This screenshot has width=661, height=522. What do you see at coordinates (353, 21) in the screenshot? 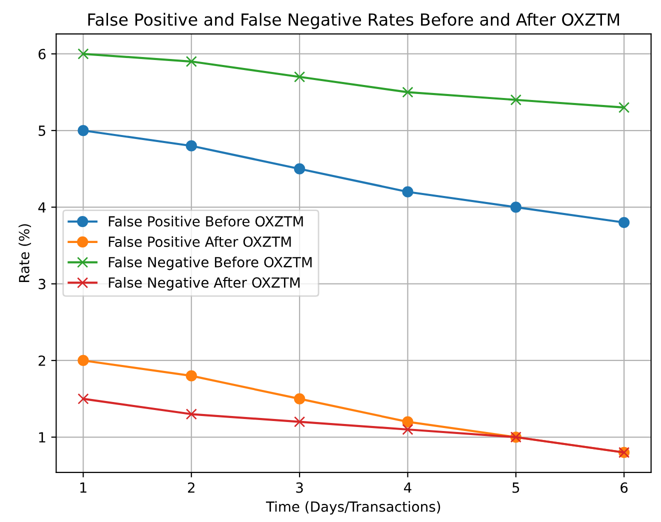
I see `chart-title: False Positive and False Negative Rates Before and After OXZTM` at bounding box center [353, 21].